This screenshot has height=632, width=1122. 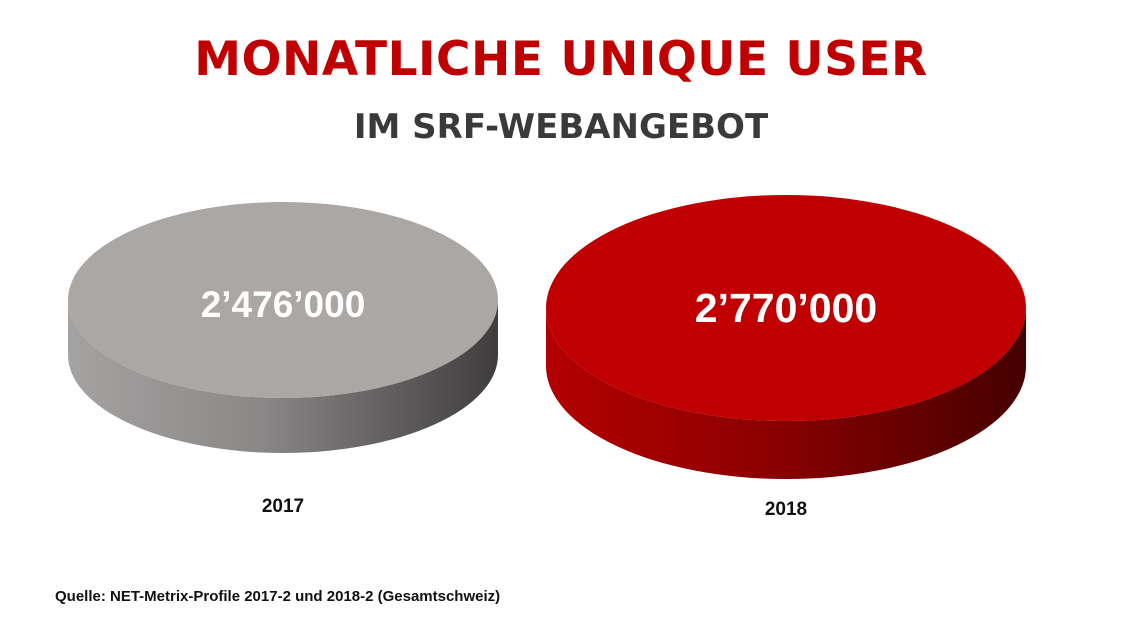 I want to click on disc-side-2018, so click(x=786, y=393).